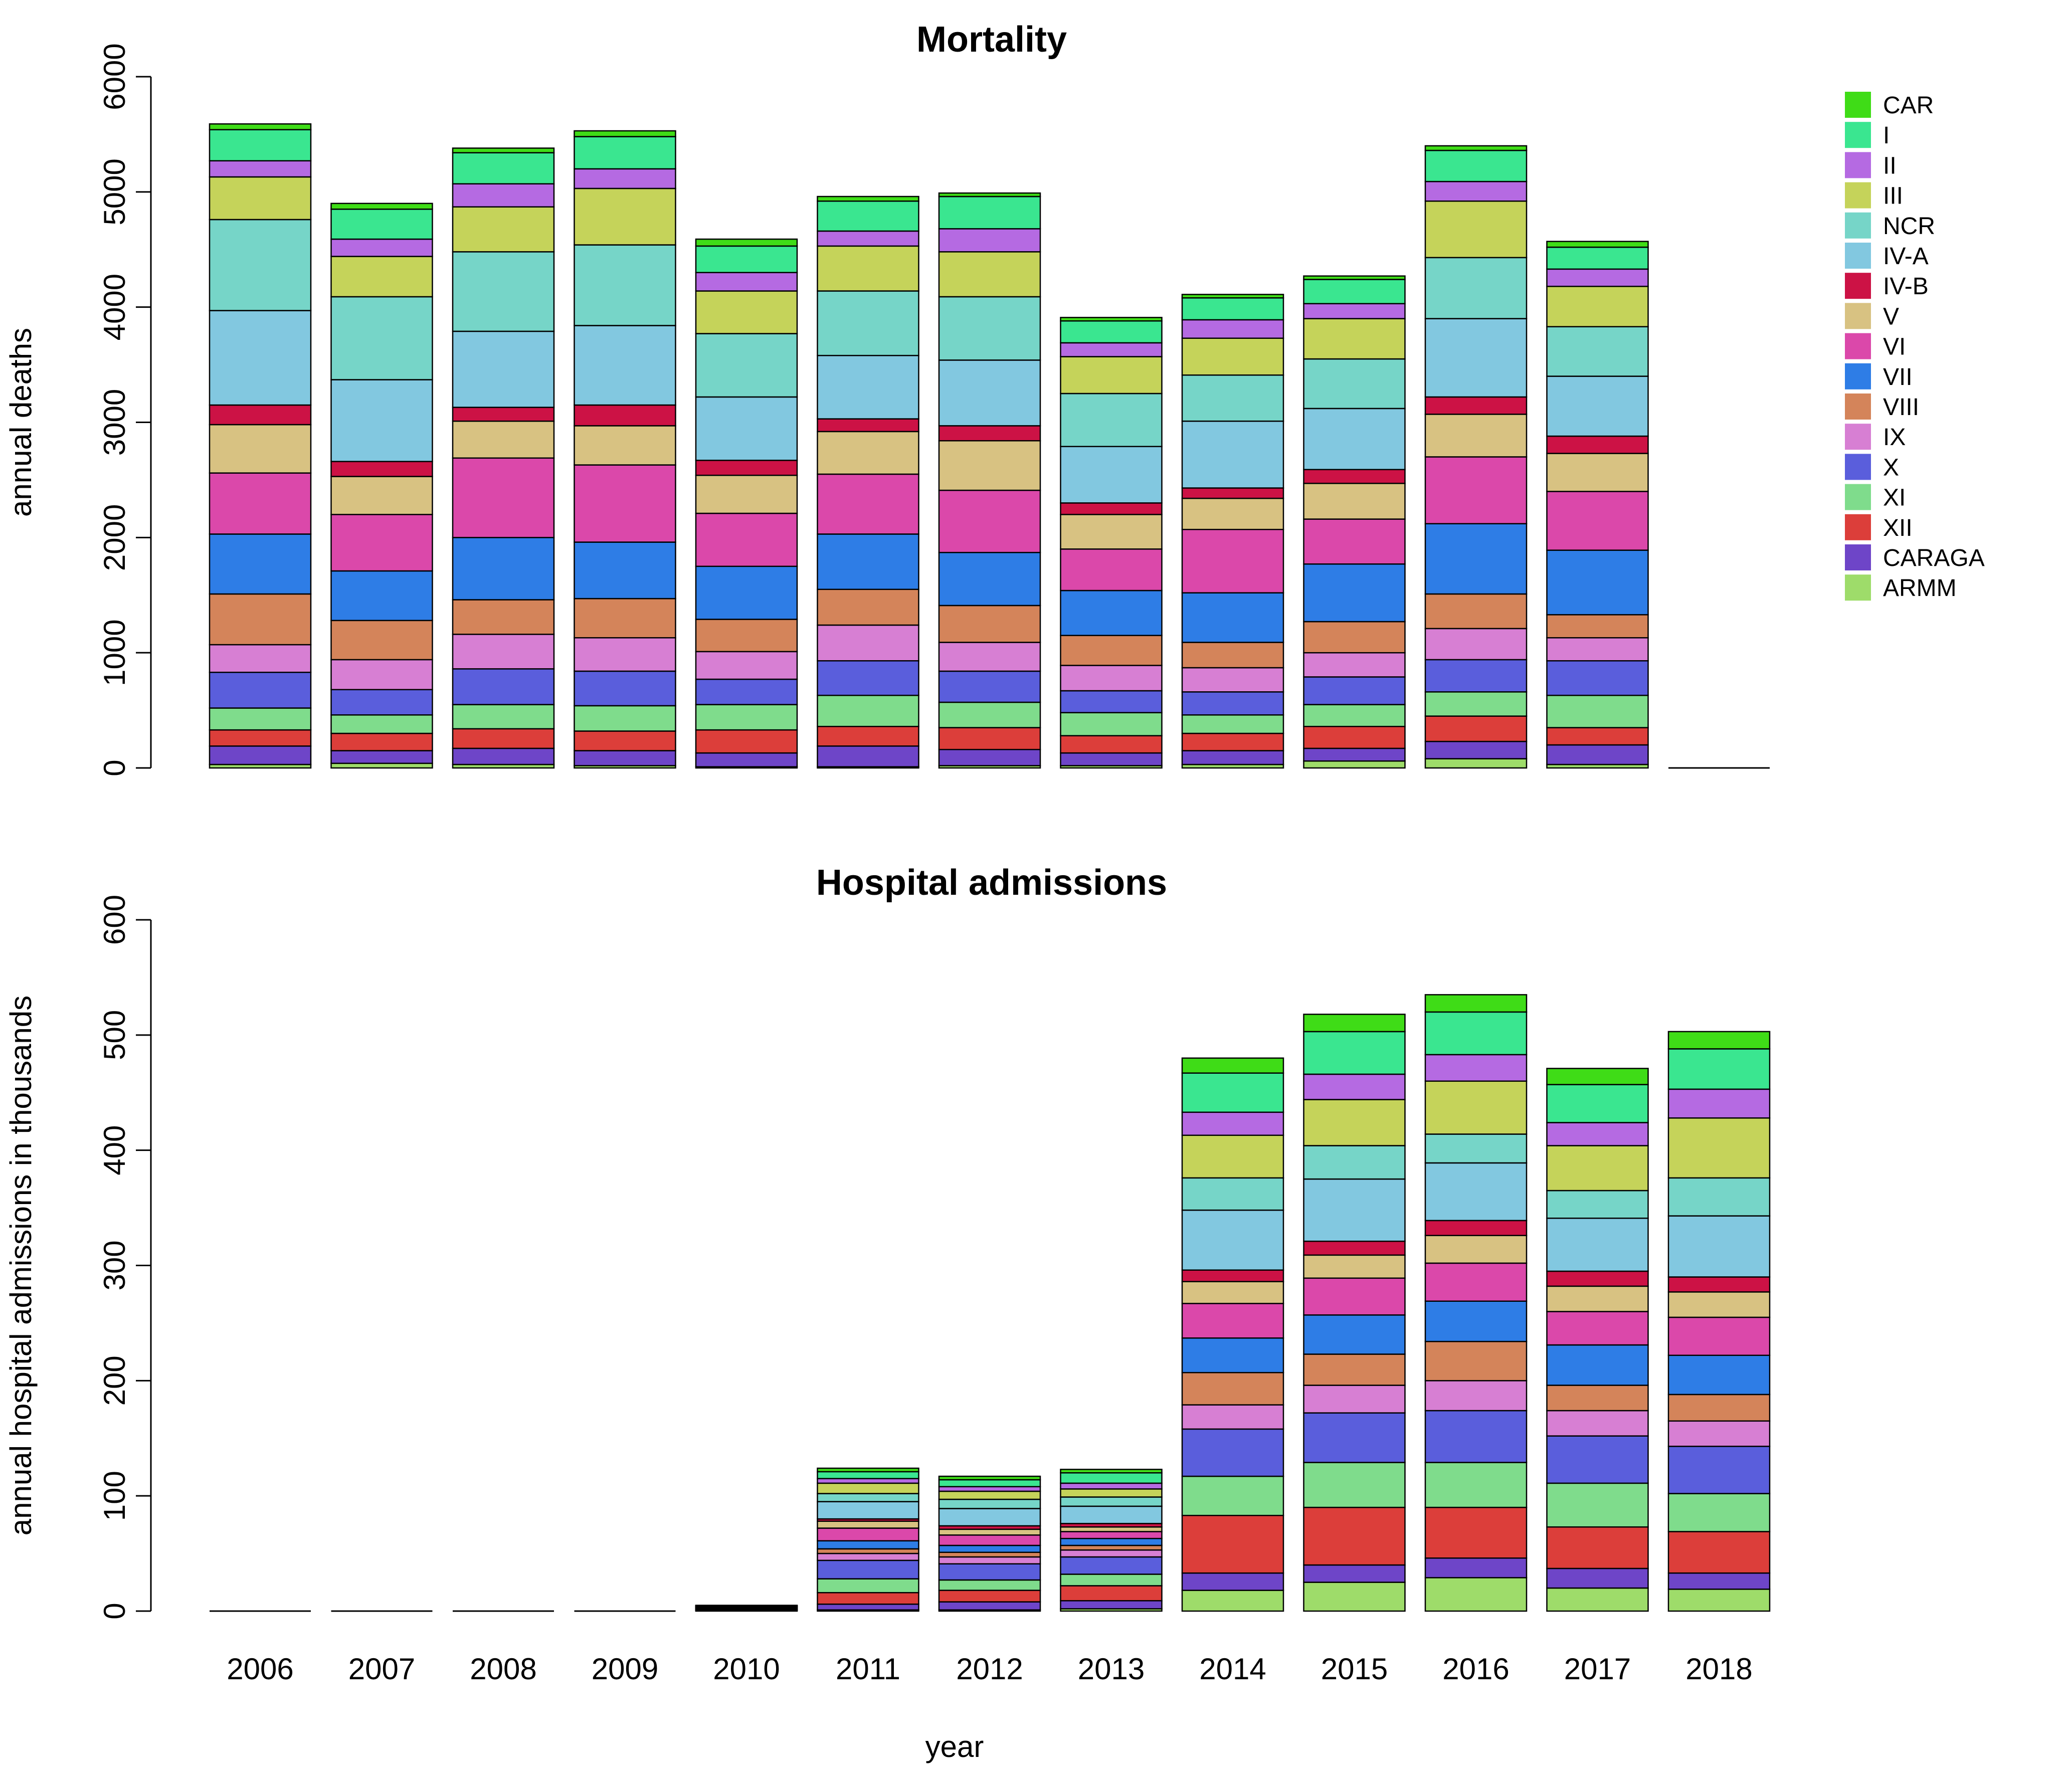  What do you see at coordinates (1597, 1076) in the screenshot?
I see `bar-segment-2017-car` at bounding box center [1597, 1076].